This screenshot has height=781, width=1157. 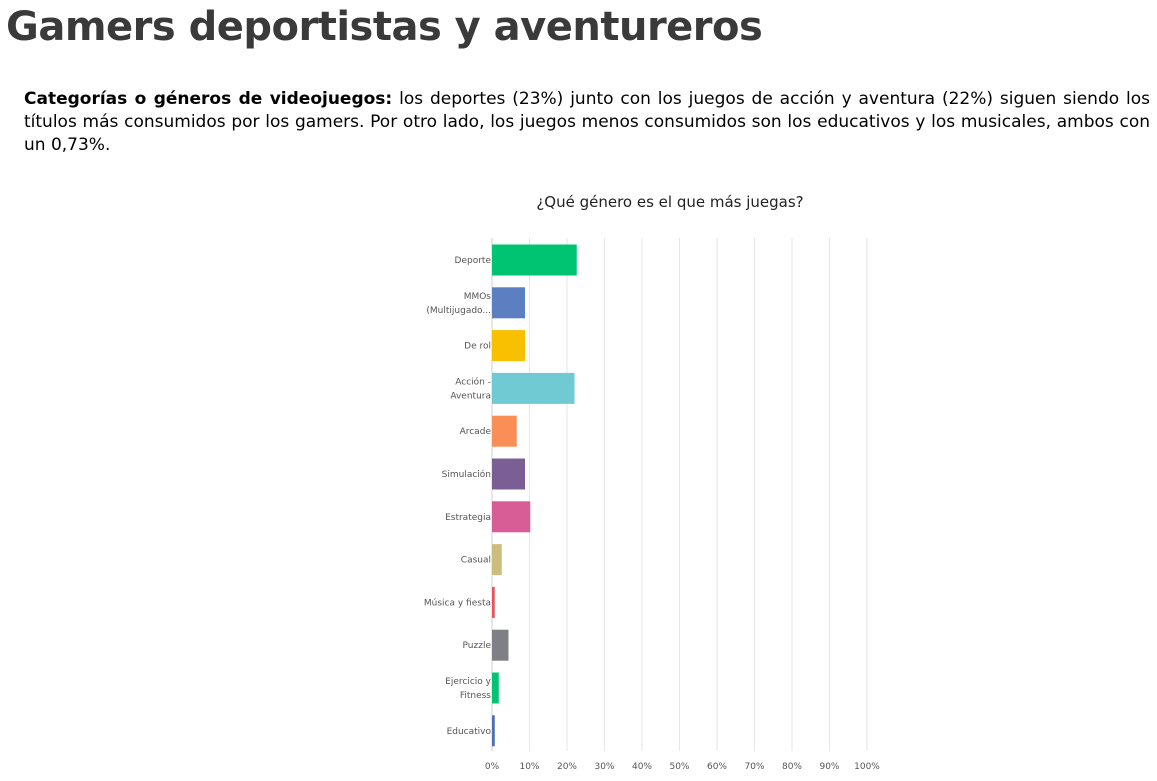 I want to click on x-tick-label: 60%, so click(x=717, y=767).